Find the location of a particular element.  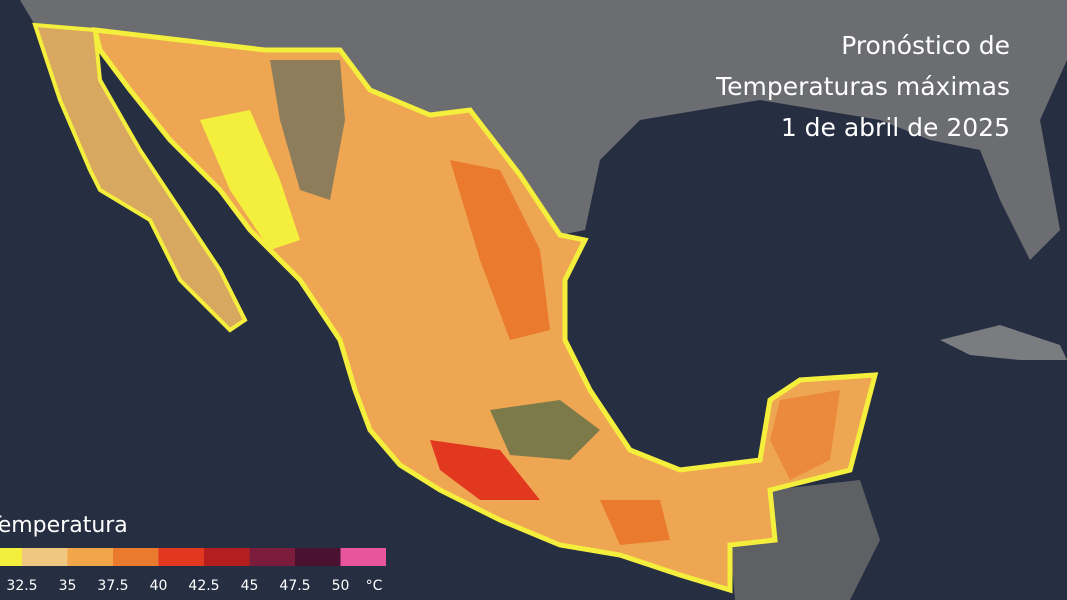

legend: Temperatura 32.5 35 37.5 40 42.5 45 47.5 50 °C is located at coordinates (193, 553).